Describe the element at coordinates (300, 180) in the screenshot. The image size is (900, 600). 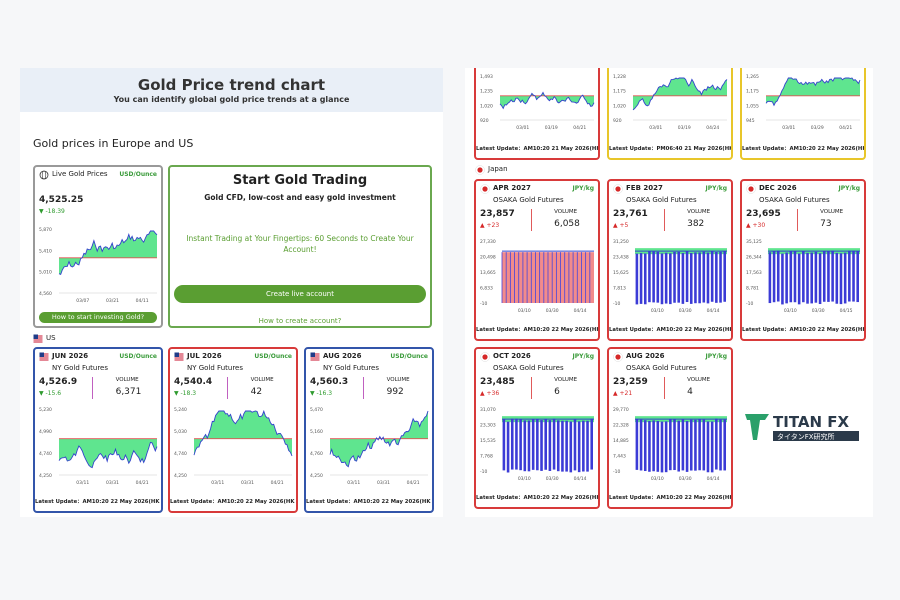
I see `promo-title: Start Gold Trading` at that location.